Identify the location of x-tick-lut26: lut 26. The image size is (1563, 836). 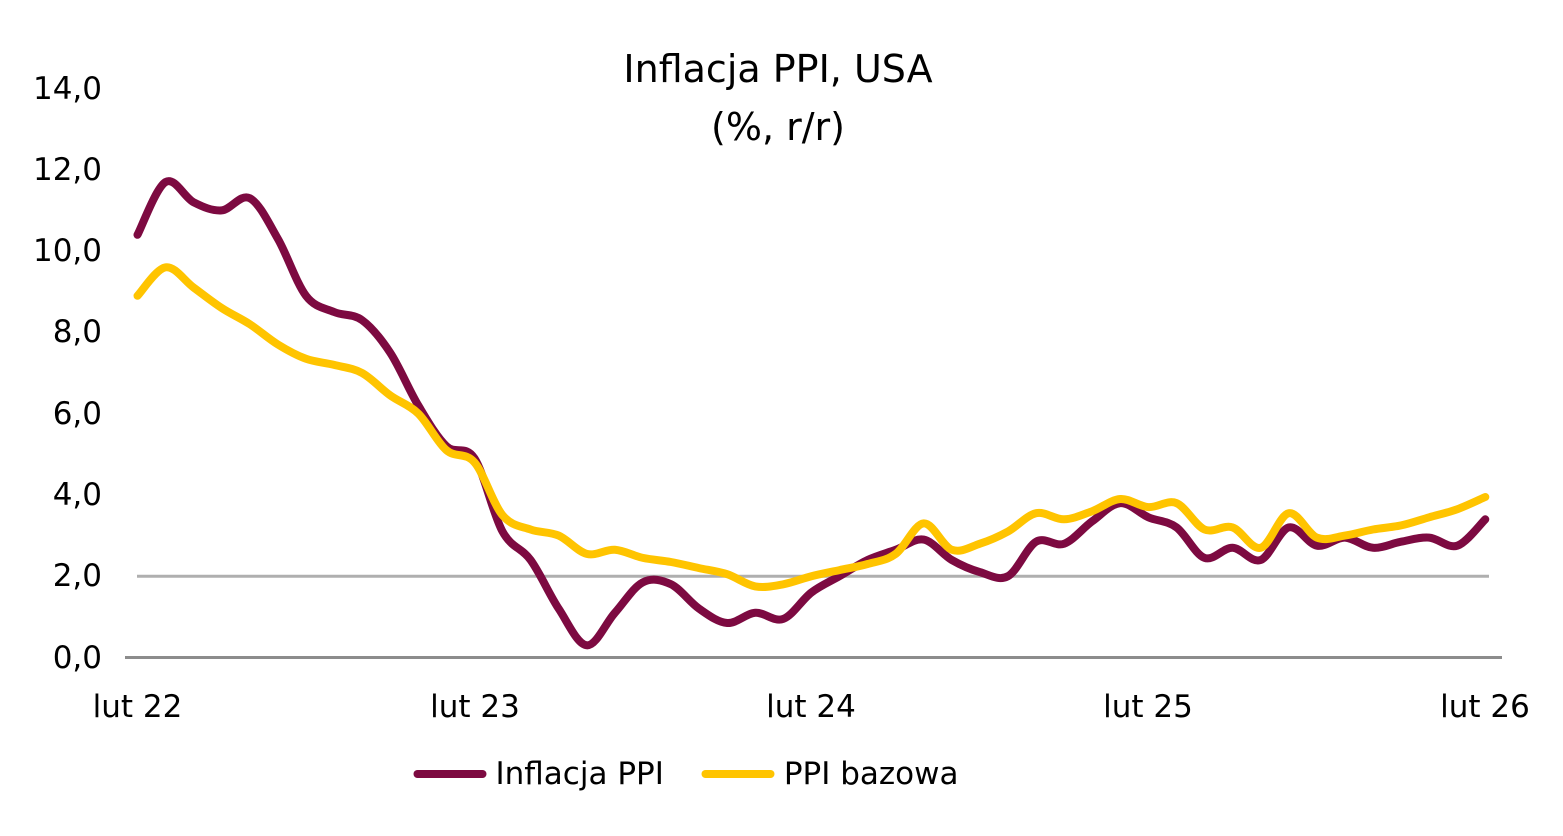
(1485, 707).